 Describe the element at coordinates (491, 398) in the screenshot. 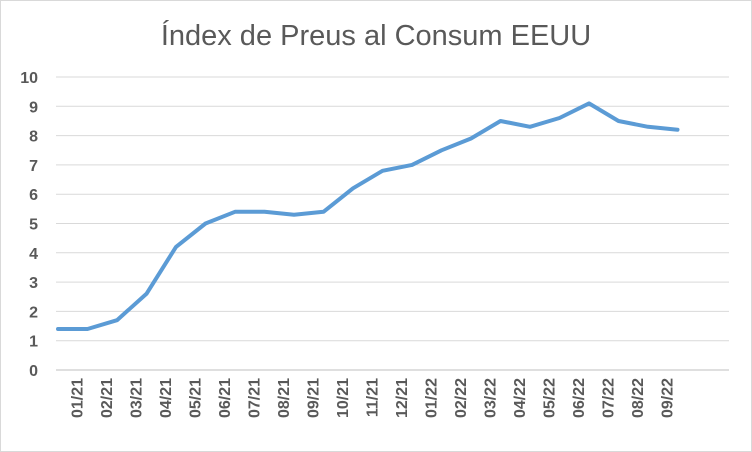

I see `x-tick-label: 03/22` at that location.